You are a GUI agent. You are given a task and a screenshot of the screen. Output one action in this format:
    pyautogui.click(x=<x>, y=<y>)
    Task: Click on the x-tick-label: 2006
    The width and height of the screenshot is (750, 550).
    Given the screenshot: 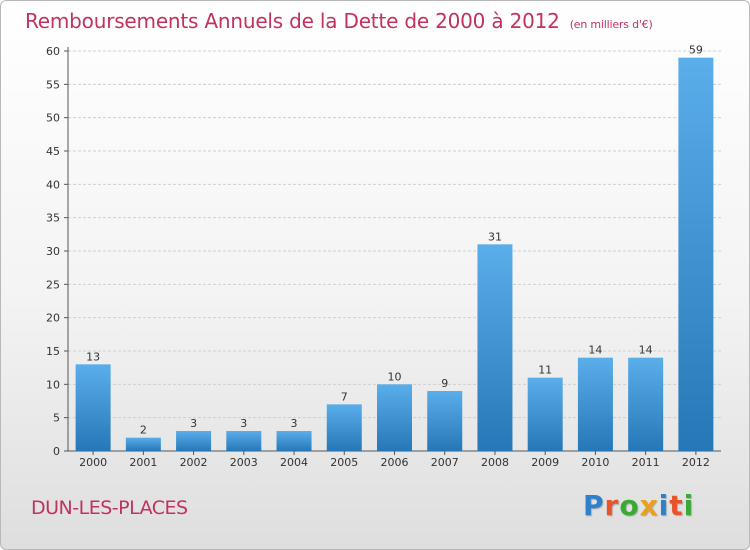 What is the action you would take?
    pyautogui.click(x=395, y=462)
    